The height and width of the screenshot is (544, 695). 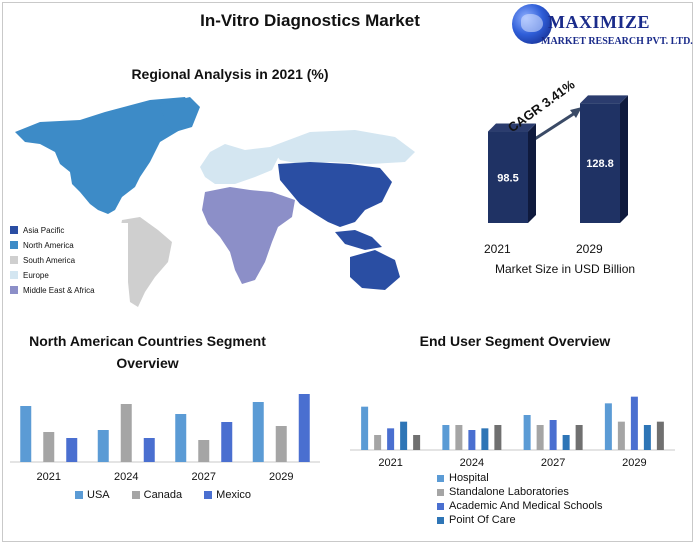 What do you see at coordinates (49, 260) in the screenshot?
I see `map-legend-label: South America` at bounding box center [49, 260].